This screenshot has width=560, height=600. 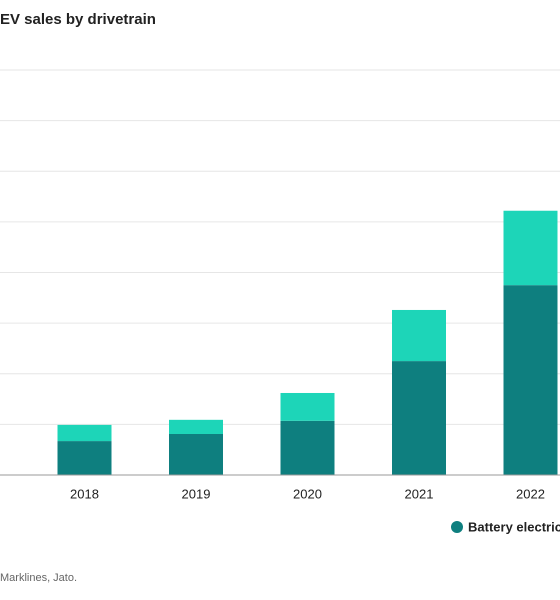 What do you see at coordinates (196, 493) in the screenshot?
I see `x-tick-label: 2019` at bounding box center [196, 493].